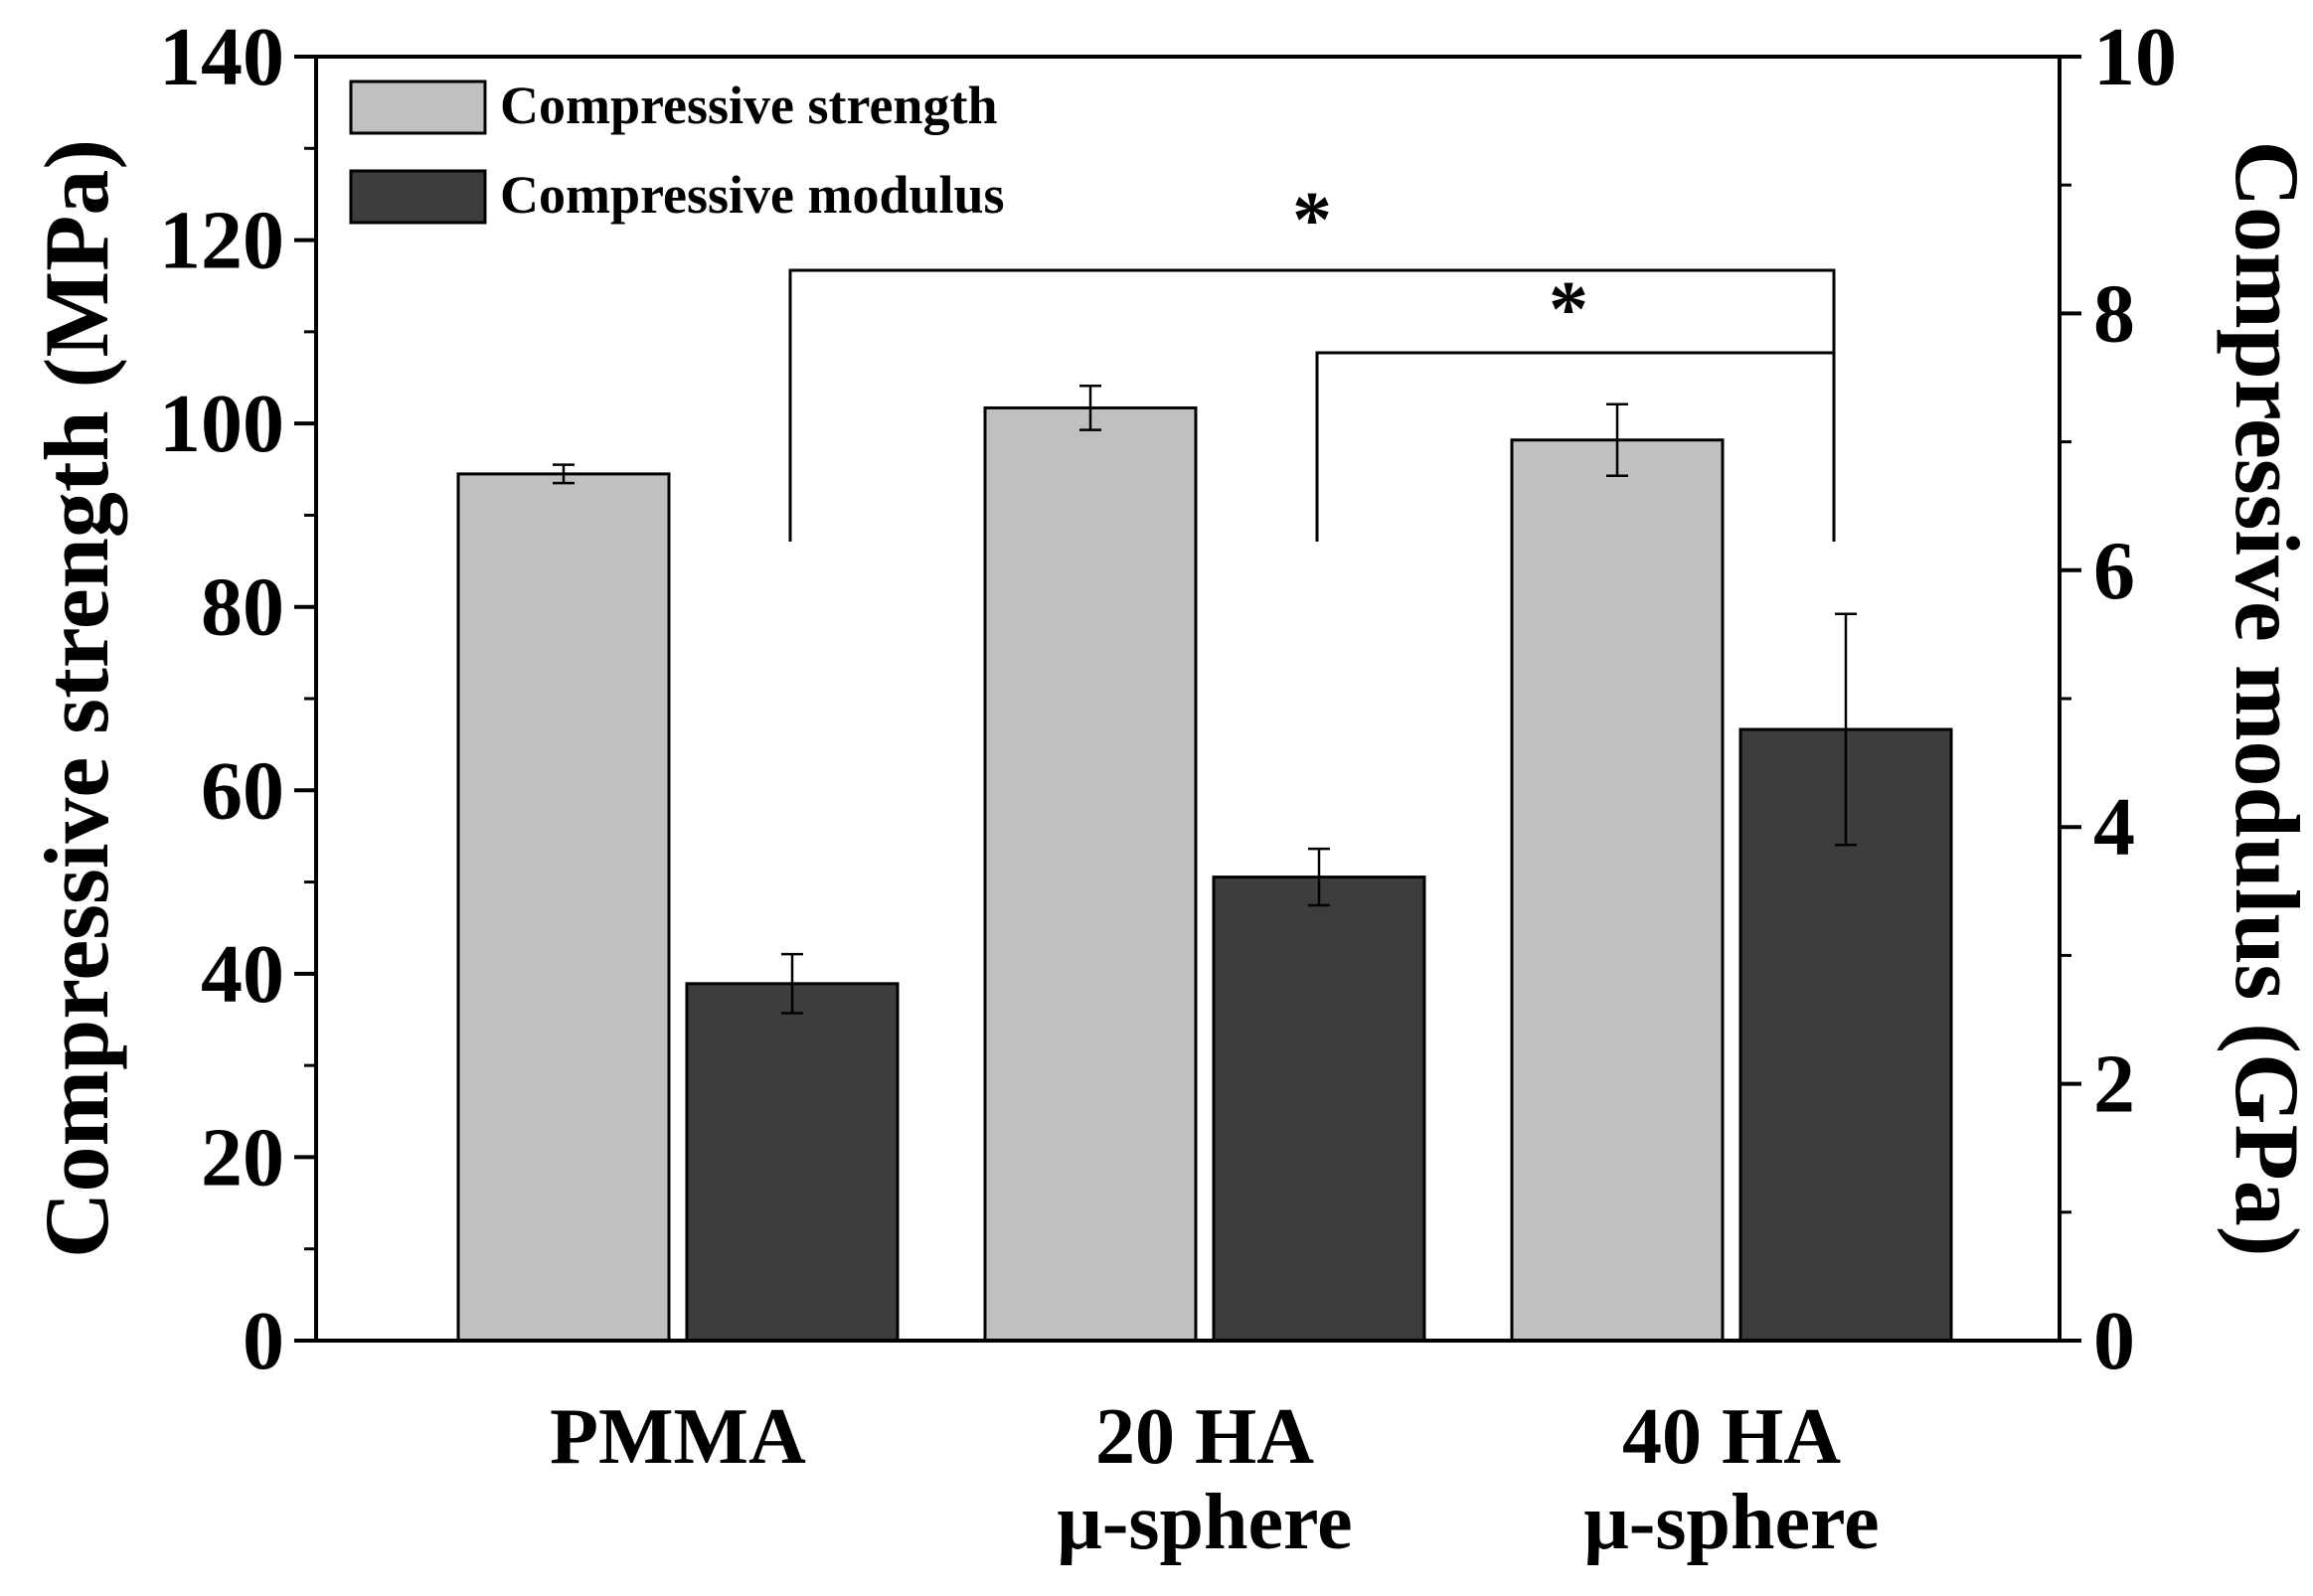 This screenshot has height=1596, width=2313. What do you see at coordinates (418, 107) in the screenshot?
I see `legend-swatch-strength` at bounding box center [418, 107].